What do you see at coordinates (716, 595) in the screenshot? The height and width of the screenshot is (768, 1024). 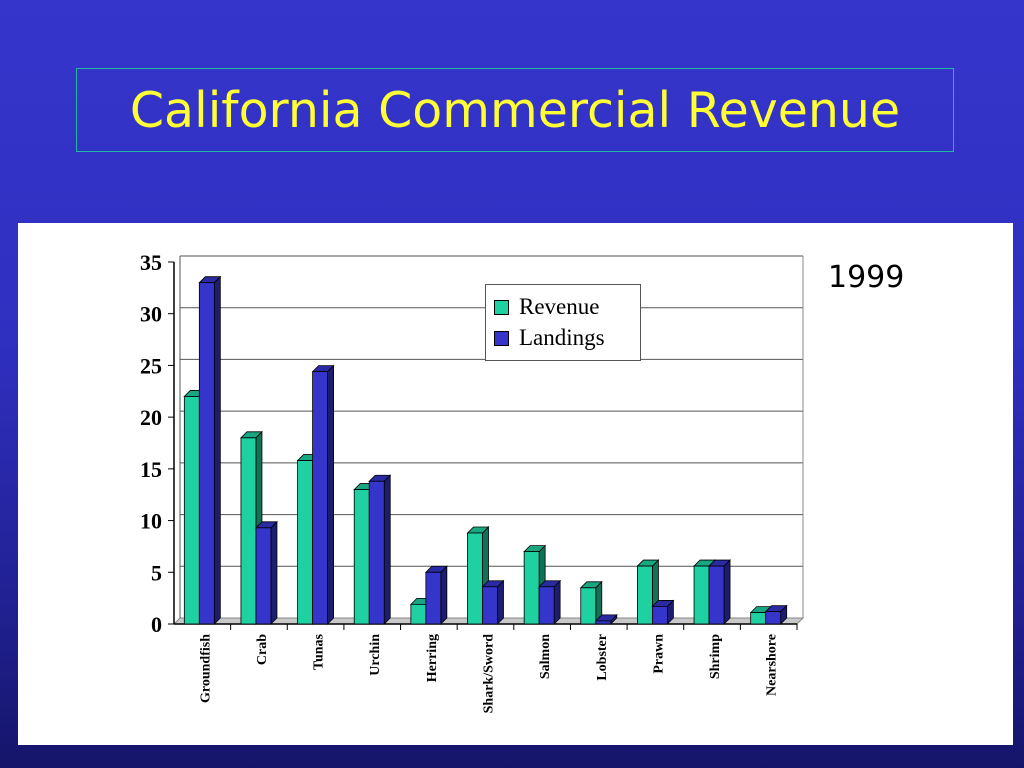 I see `bar-landings-shrimp` at bounding box center [716, 595].